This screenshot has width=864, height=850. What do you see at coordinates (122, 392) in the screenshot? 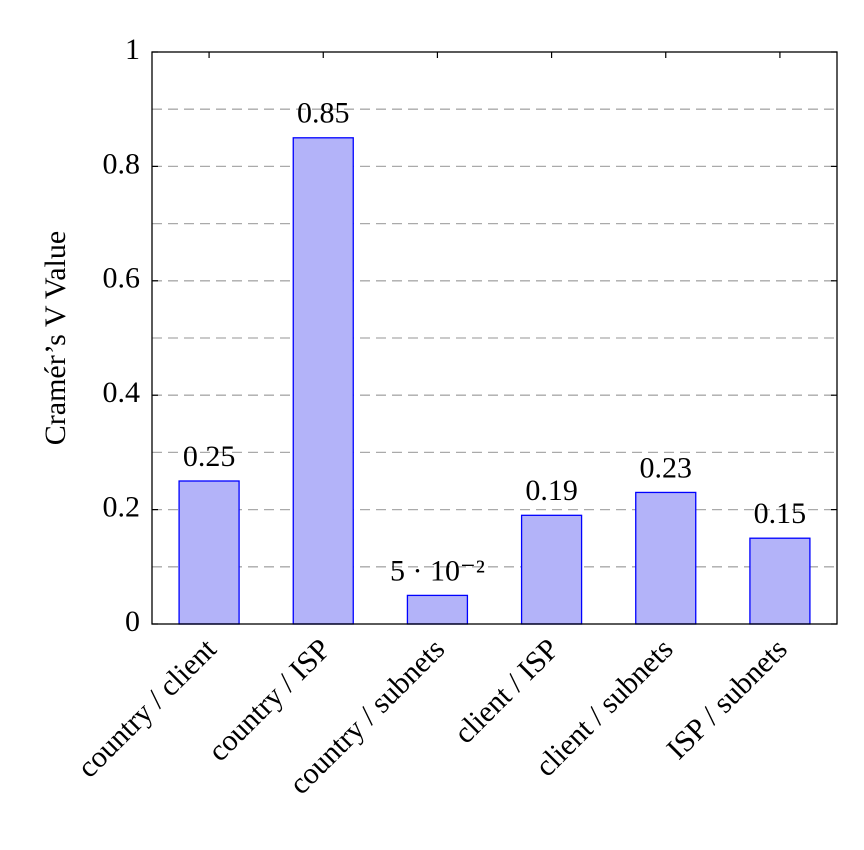
I see `y-tick-label: 0.4` at bounding box center [122, 392].